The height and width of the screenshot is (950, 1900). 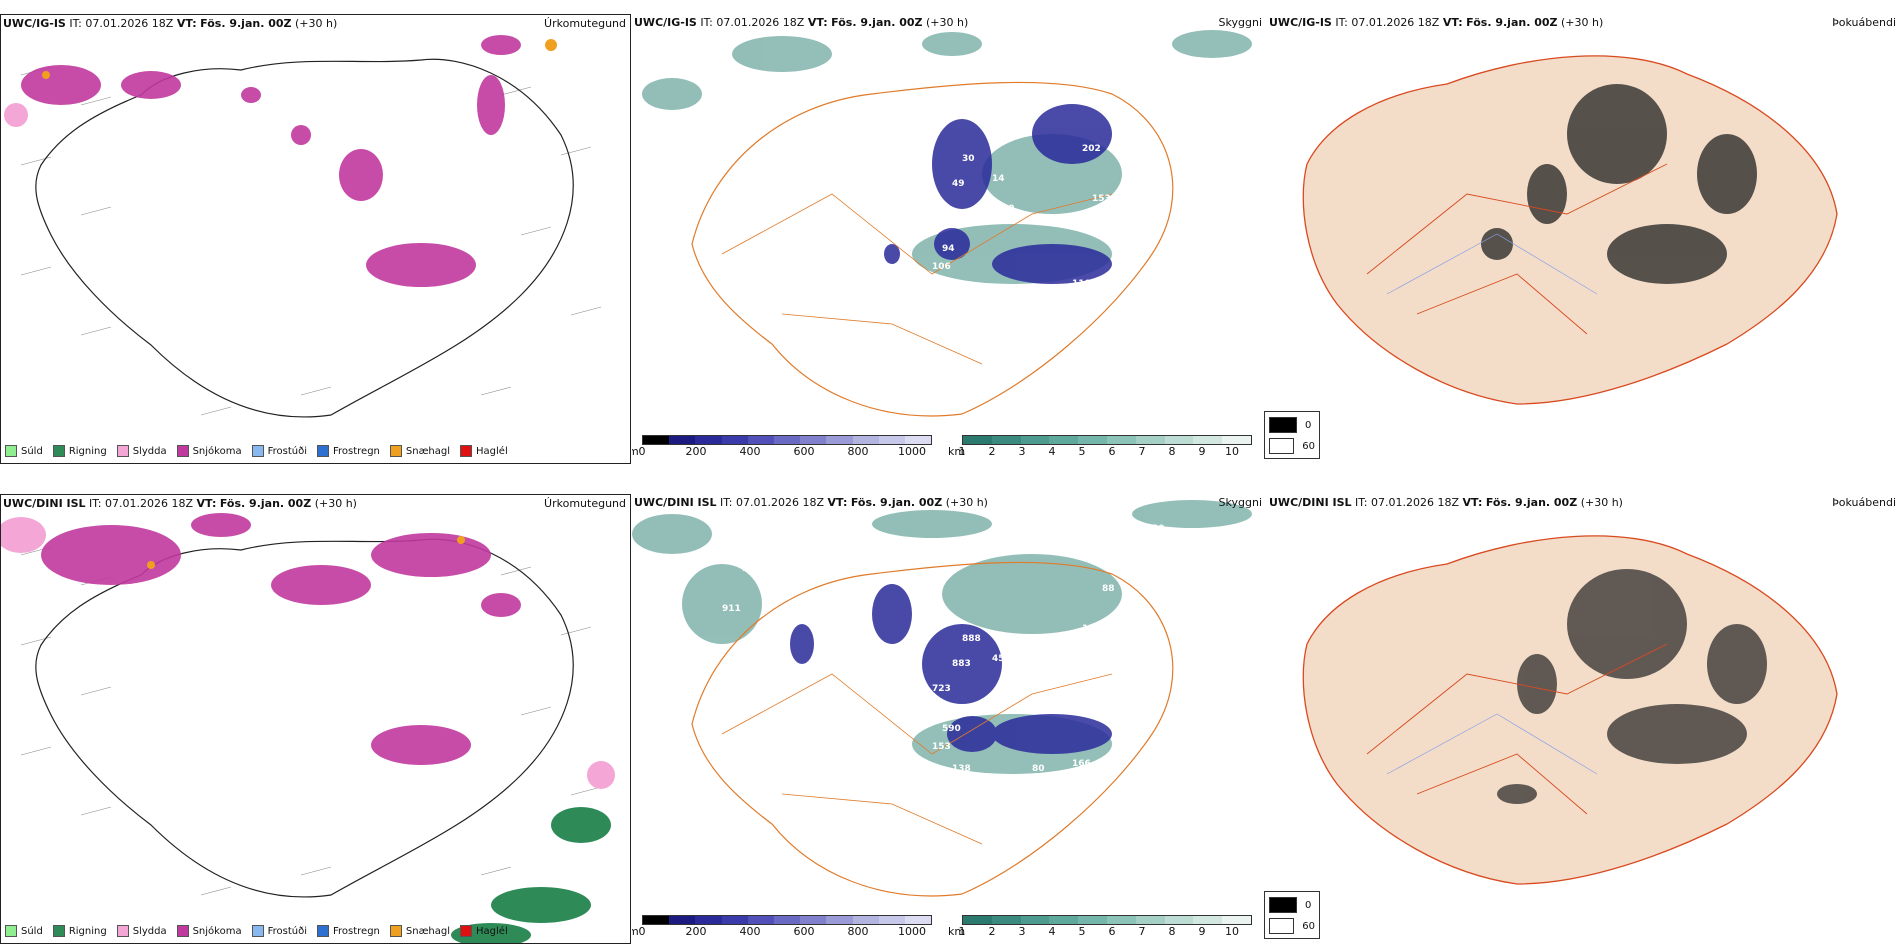 I want to click on precip-legend-item: Frostúði, so click(x=279, y=451).